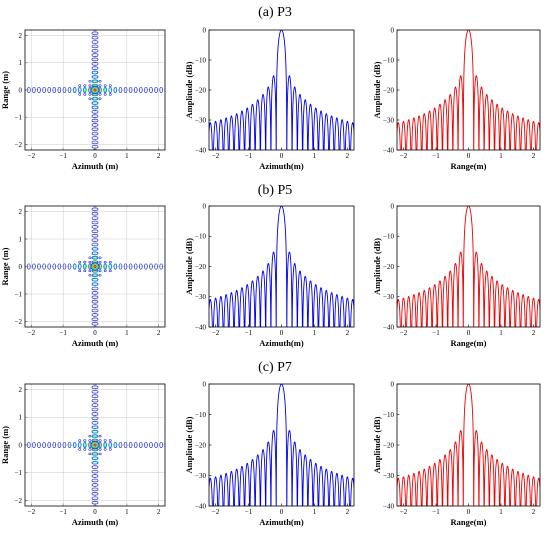 The height and width of the screenshot is (535, 550). Describe the element at coordinates (21, 36) in the screenshot. I see `panel-a-contour-ytick-label: 2` at that location.